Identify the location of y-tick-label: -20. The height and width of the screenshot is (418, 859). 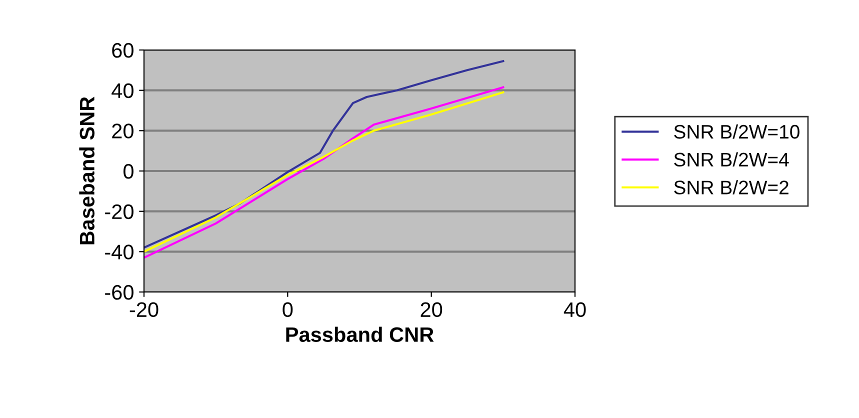
(119, 212).